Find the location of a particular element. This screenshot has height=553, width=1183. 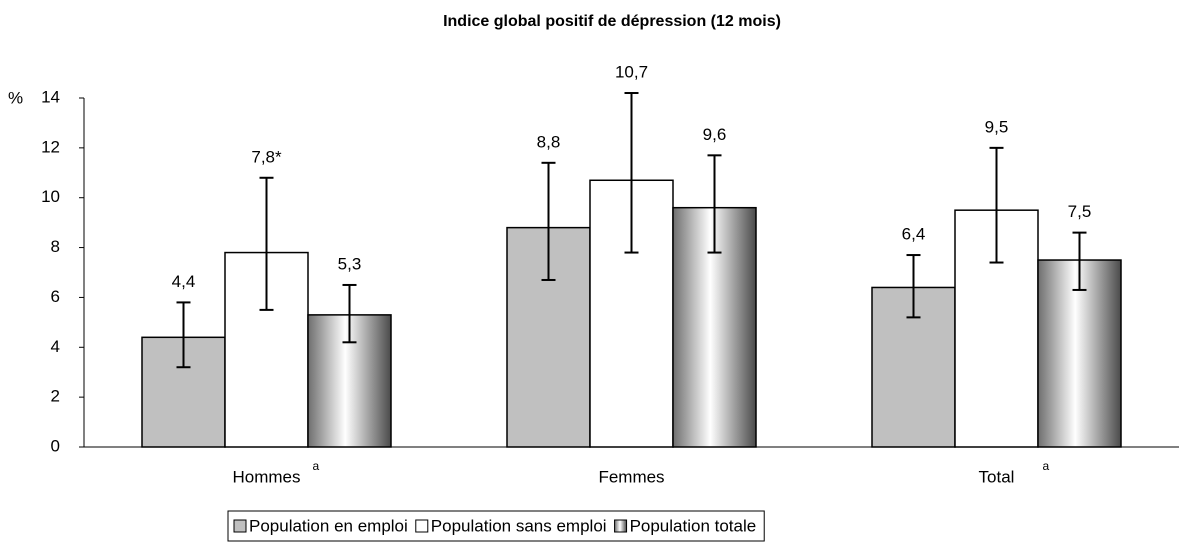

x-tick-label: Total is located at coordinates (997, 476).